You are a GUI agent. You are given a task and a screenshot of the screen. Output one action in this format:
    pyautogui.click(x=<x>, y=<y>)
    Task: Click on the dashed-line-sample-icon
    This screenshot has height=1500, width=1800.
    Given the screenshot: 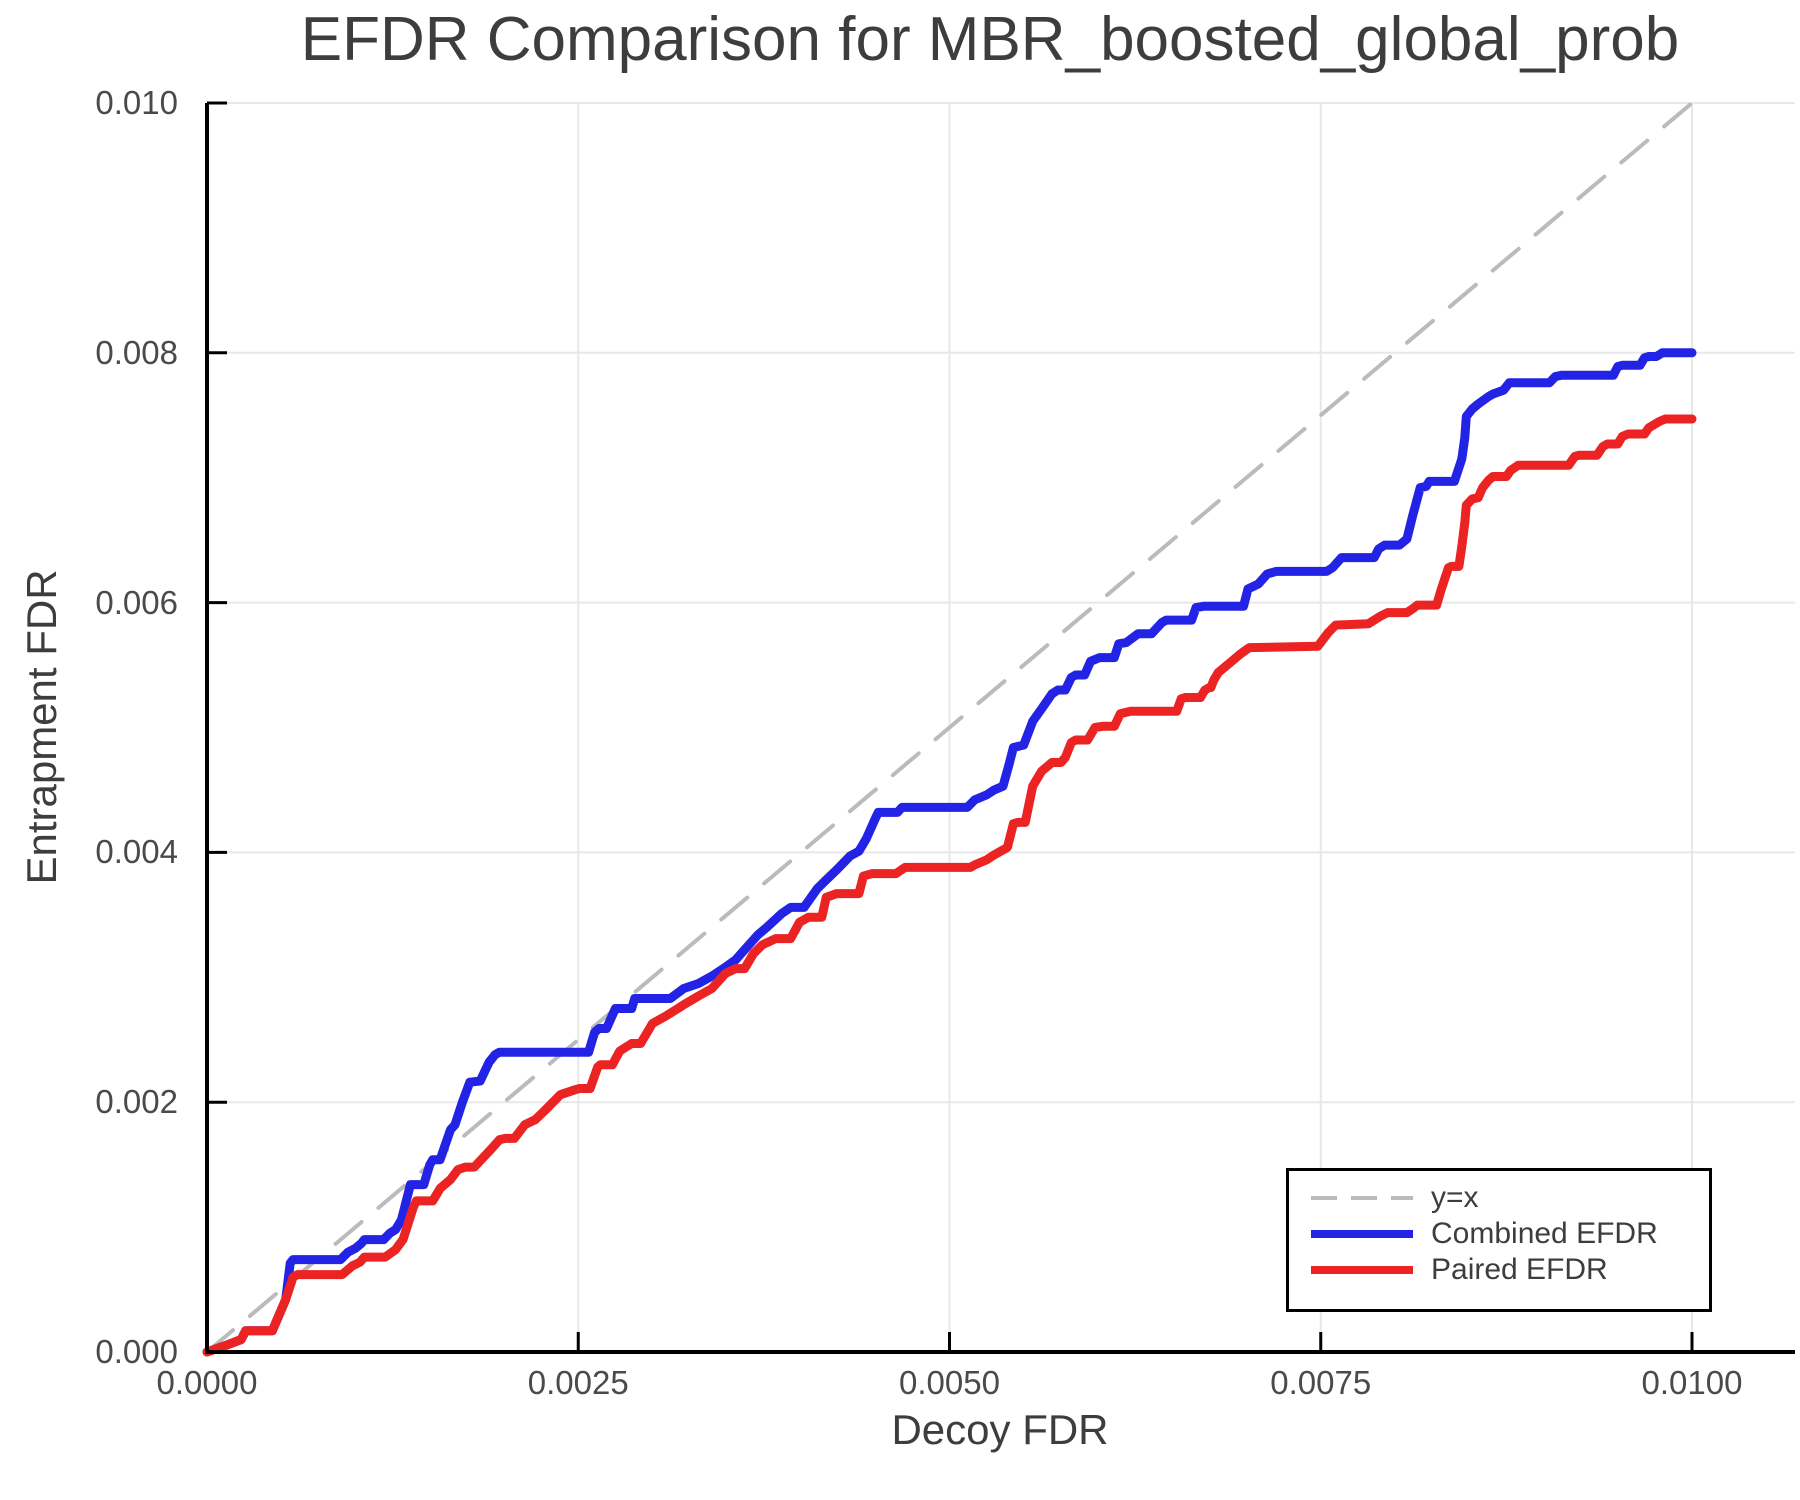 What is the action you would take?
    pyautogui.click(x=1362, y=1198)
    